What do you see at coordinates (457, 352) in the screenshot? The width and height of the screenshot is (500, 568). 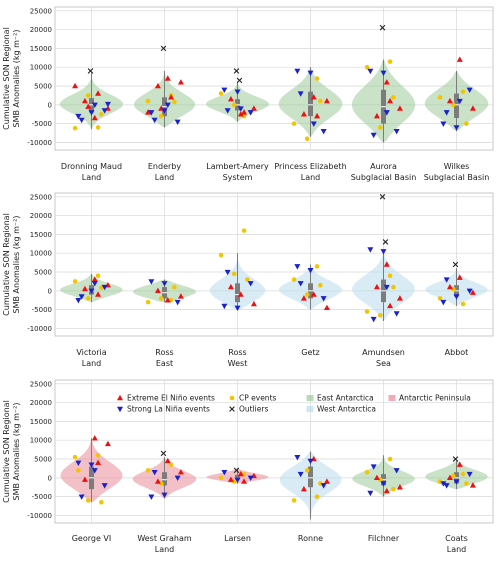 I see `category-label: Abbot` at bounding box center [457, 352].